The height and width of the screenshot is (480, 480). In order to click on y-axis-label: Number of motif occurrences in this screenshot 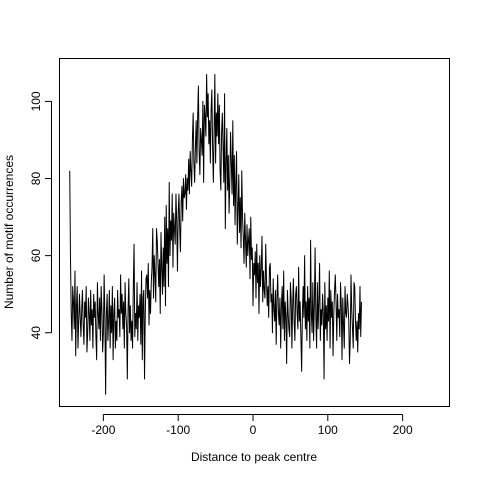, I will do `click(9, 232)`.